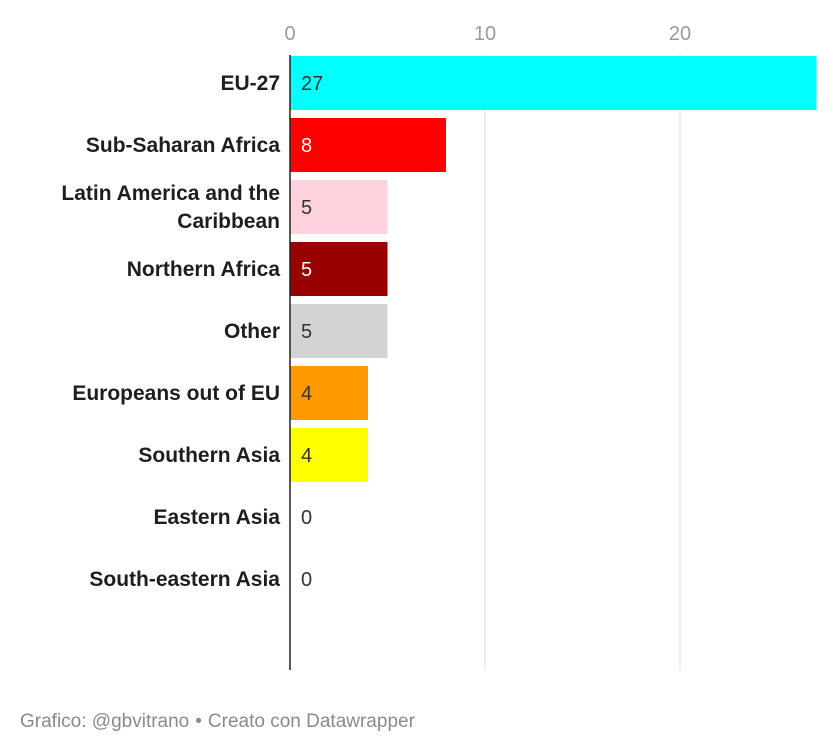 The height and width of the screenshot is (756, 840). Describe the element at coordinates (312, 84) in the screenshot. I see `bar-value-label: 27` at that location.